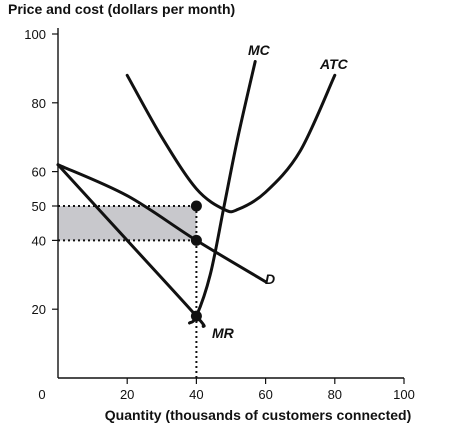 This screenshot has width=474, height=447. Describe the element at coordinates (41, 394) in the screenshot. I see `x-tick-label: 0` at that location.